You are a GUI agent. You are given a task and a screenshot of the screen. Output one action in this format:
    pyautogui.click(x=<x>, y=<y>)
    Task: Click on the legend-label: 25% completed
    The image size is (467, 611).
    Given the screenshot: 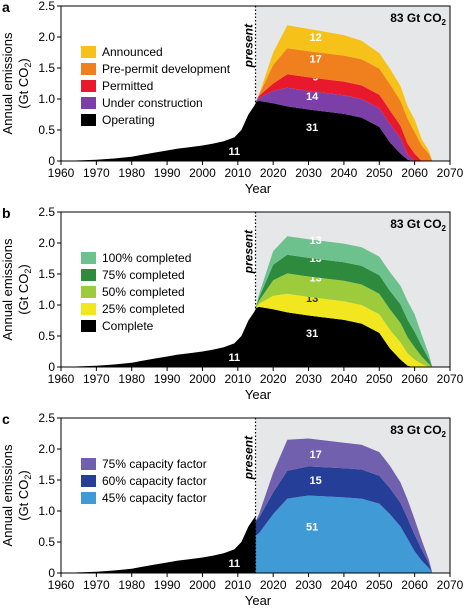 What is the action you would take?
    pyautogui.click(x=143, y=309)
    